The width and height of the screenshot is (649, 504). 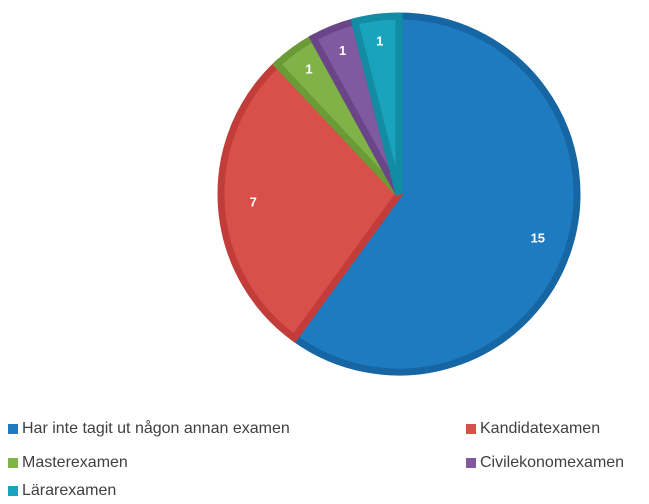 What do you see at coordinates (253, 202) in the screenshot?
I see `data-label-kandidatexamen: 7` at bounding box center [253, 202].